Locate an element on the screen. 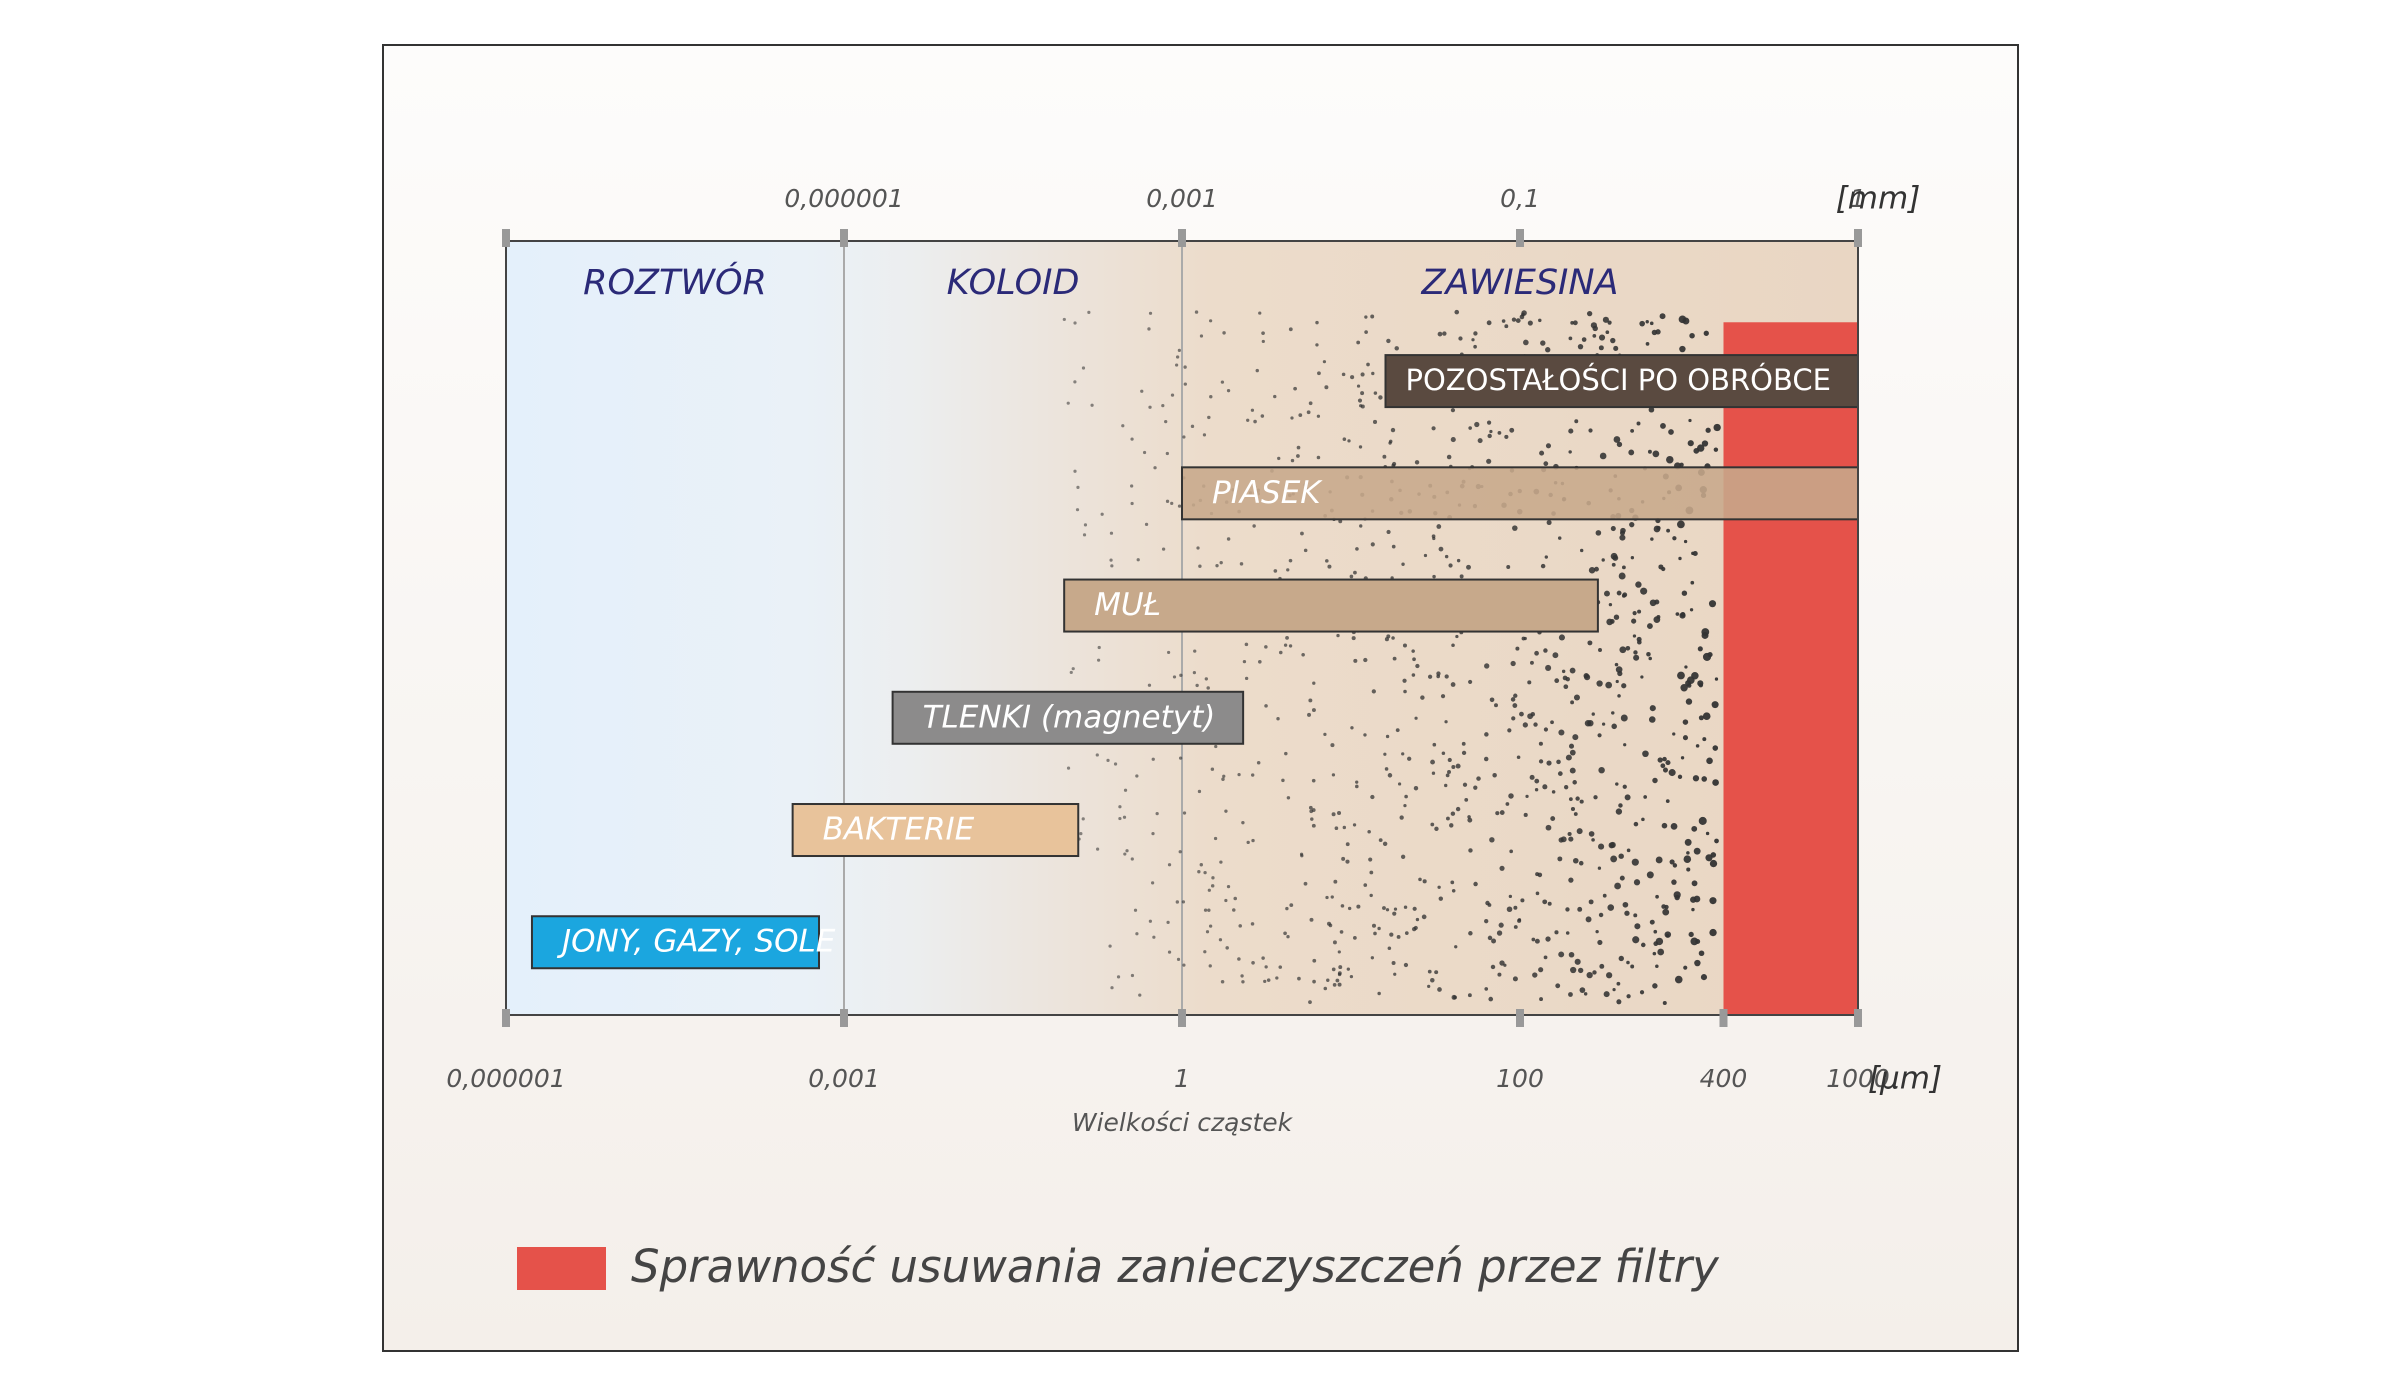  bar is located at coordinates (1622, 381).